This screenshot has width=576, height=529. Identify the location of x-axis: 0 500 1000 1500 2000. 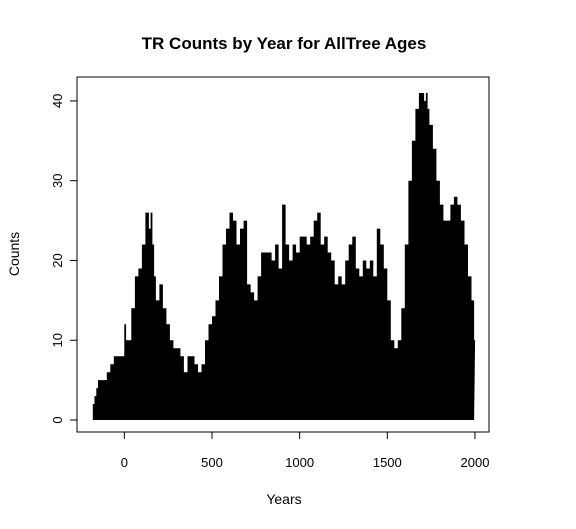
(305, 450).